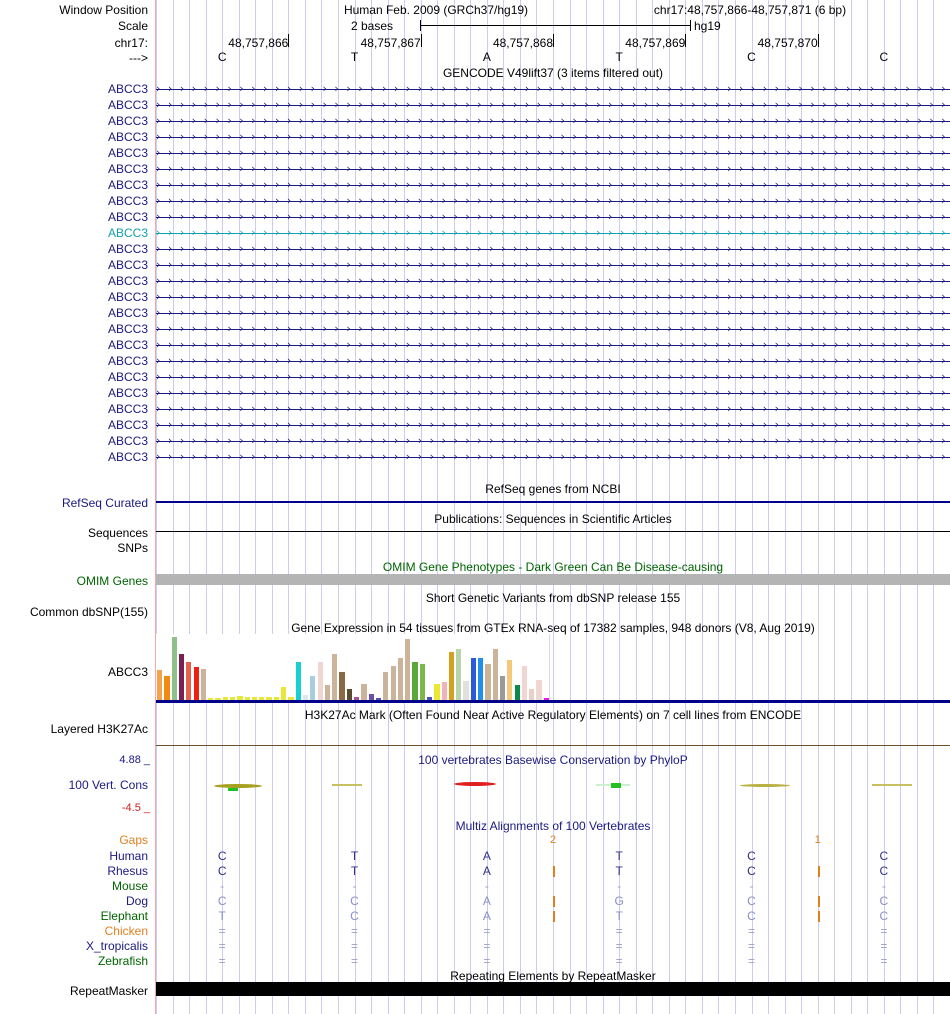  I want to click on multiz-species-name: Mouse, so click(129, 886).